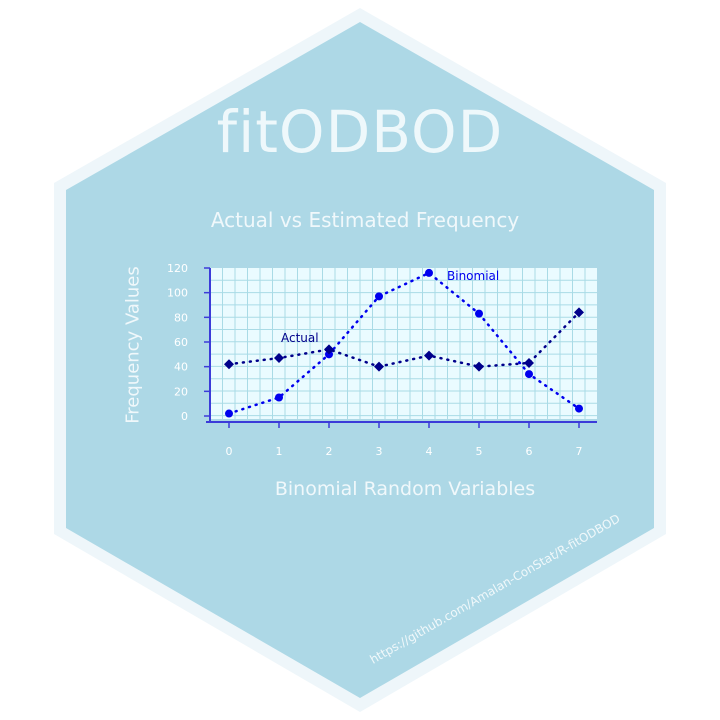  What do you see at coordinates (360, 132) in the screenshot?
I see `sticker-title: fitODBOD` at bounding box center [360, 132].